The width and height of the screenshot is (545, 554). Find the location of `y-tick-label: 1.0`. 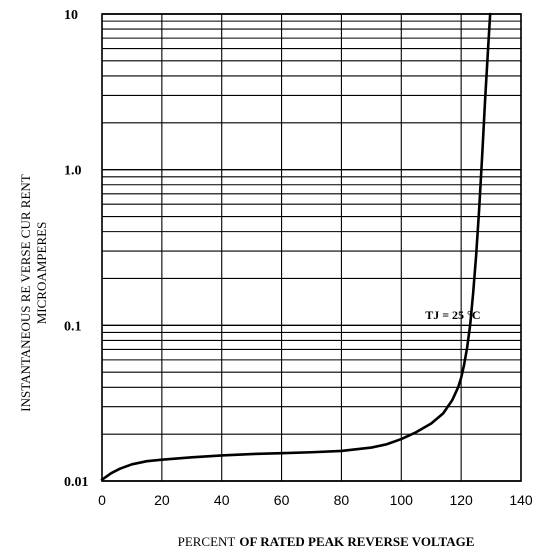

y-tick-label: 1.0 is located at coordinates (73, 171).